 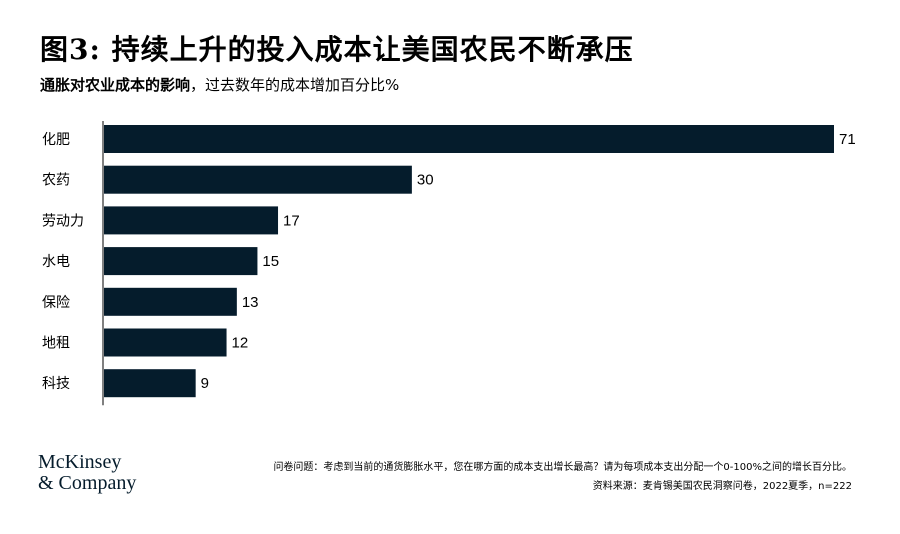 What do you see at coordinates (205, 383) in the screenshot?
I see `value-label: 9` at bounding box center [205, 383].